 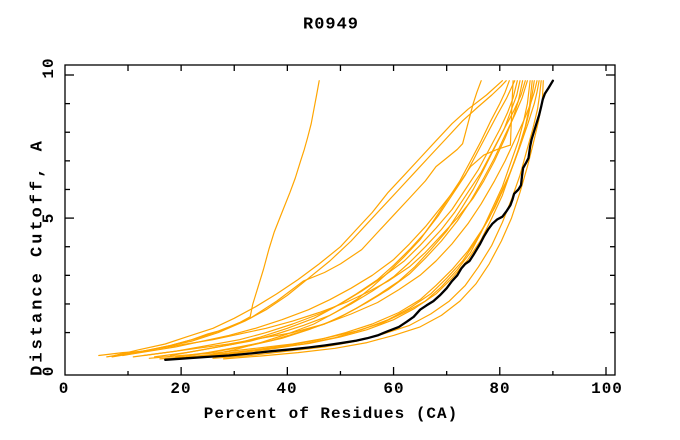 What do you see at coordinates (49, 68) in the screenshot?
I see `y-tick-label-10: 10` at bounding box center [49, 68].